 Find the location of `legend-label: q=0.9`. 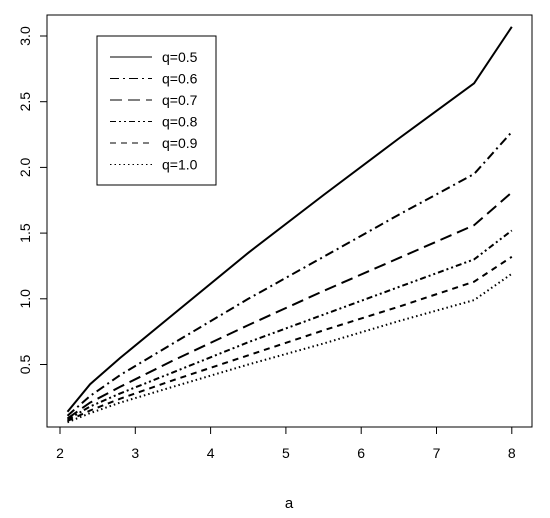

legend-label: q=0.9 is located at coordinates (180, 143).